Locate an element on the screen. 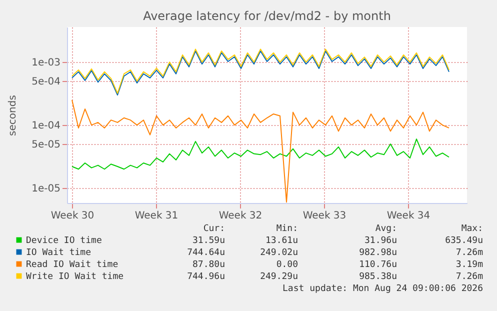 This screenshot has height=311, width=497. text: 87.80u is located at coordinates (208, 265).